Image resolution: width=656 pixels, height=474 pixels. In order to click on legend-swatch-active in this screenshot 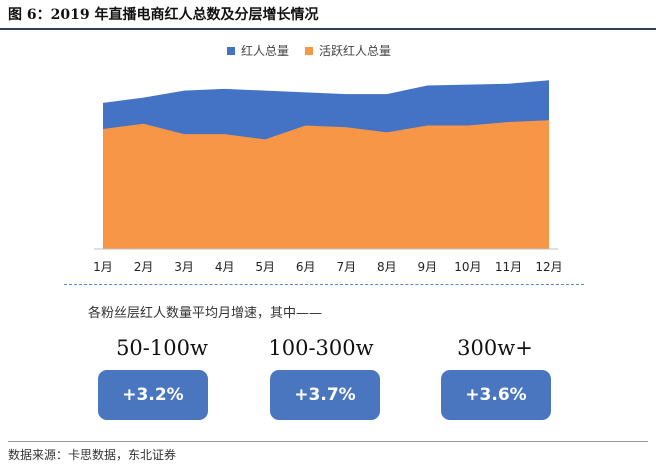, I will do `click(309, 50)`.